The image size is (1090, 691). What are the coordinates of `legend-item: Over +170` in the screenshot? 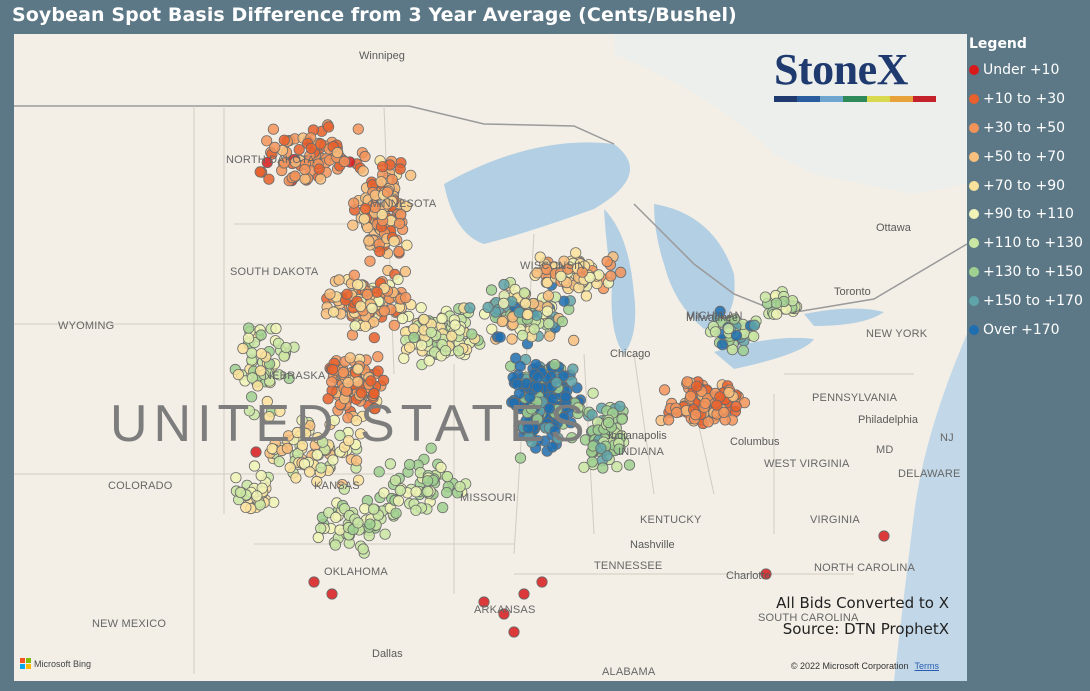 It's located at (1028, 329).